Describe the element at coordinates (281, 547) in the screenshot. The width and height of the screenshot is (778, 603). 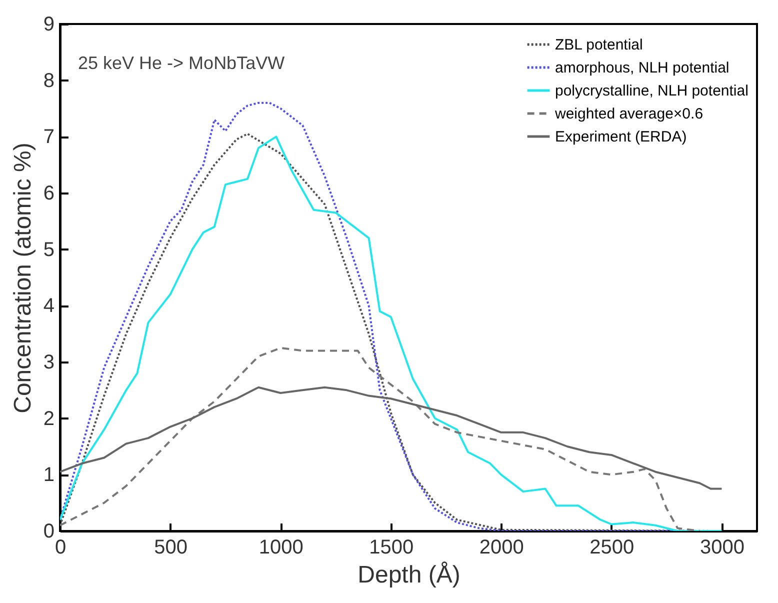
I see `x-tick-label: 1000` at that location.